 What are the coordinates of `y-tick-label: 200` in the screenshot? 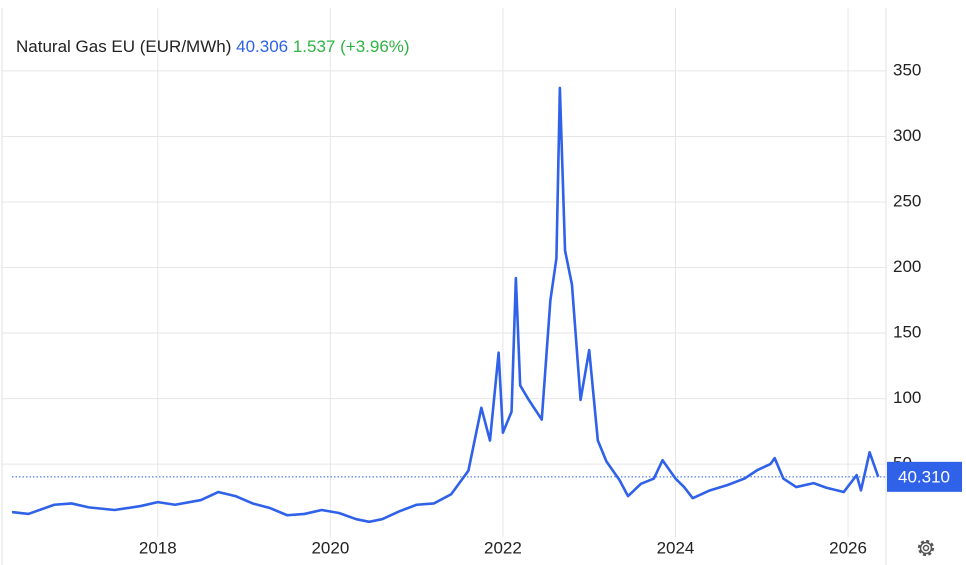 It's located at (907, 266).